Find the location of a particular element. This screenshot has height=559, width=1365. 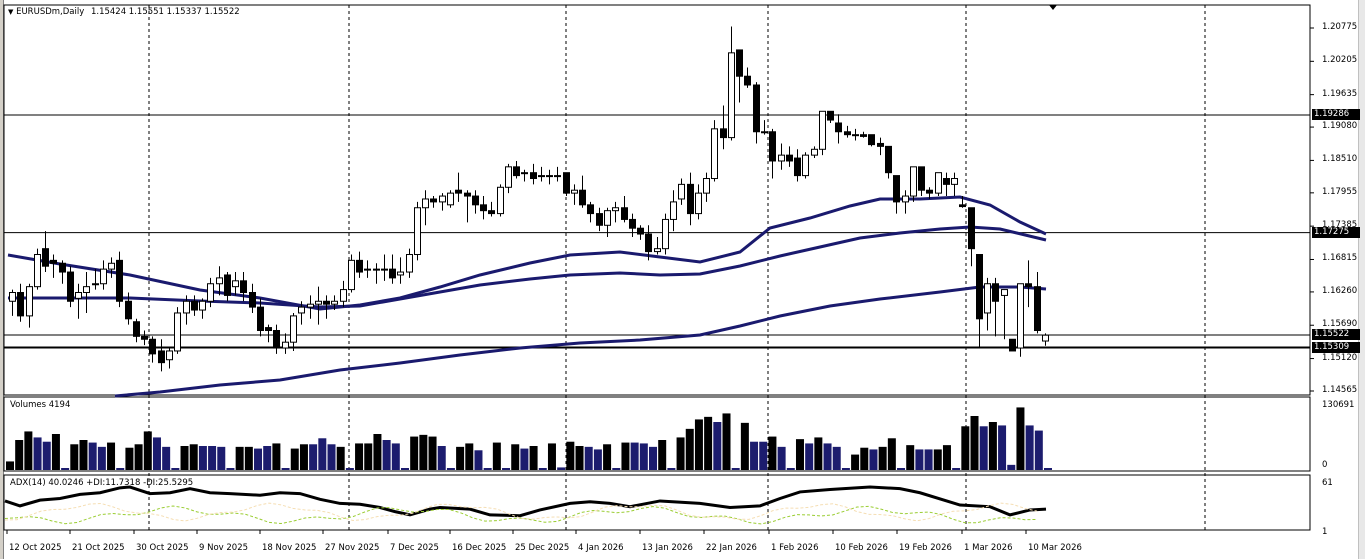

price-tick-label: 1.19635 is located at coordinates (1340, 93).